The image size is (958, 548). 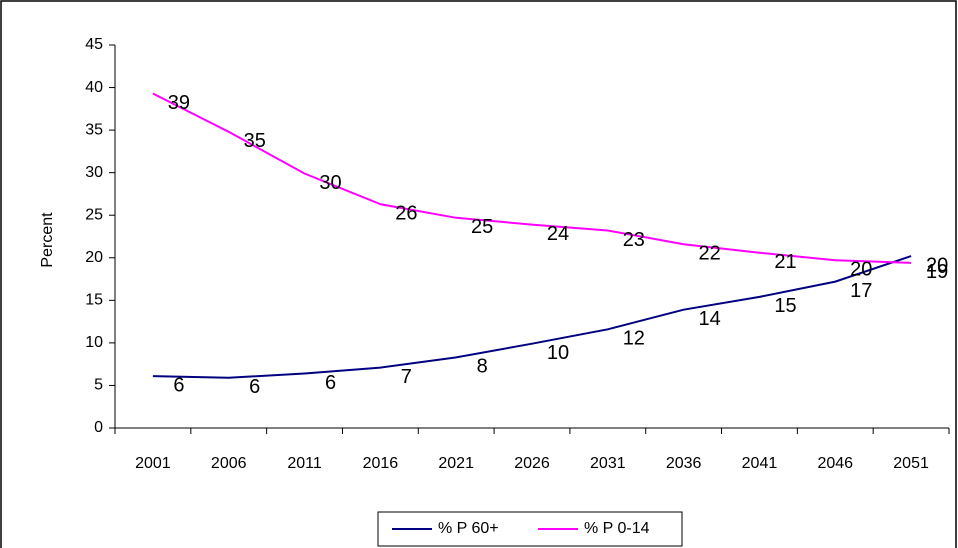 I want to click on y-tick-label: 15, so click(x=94, y=300).